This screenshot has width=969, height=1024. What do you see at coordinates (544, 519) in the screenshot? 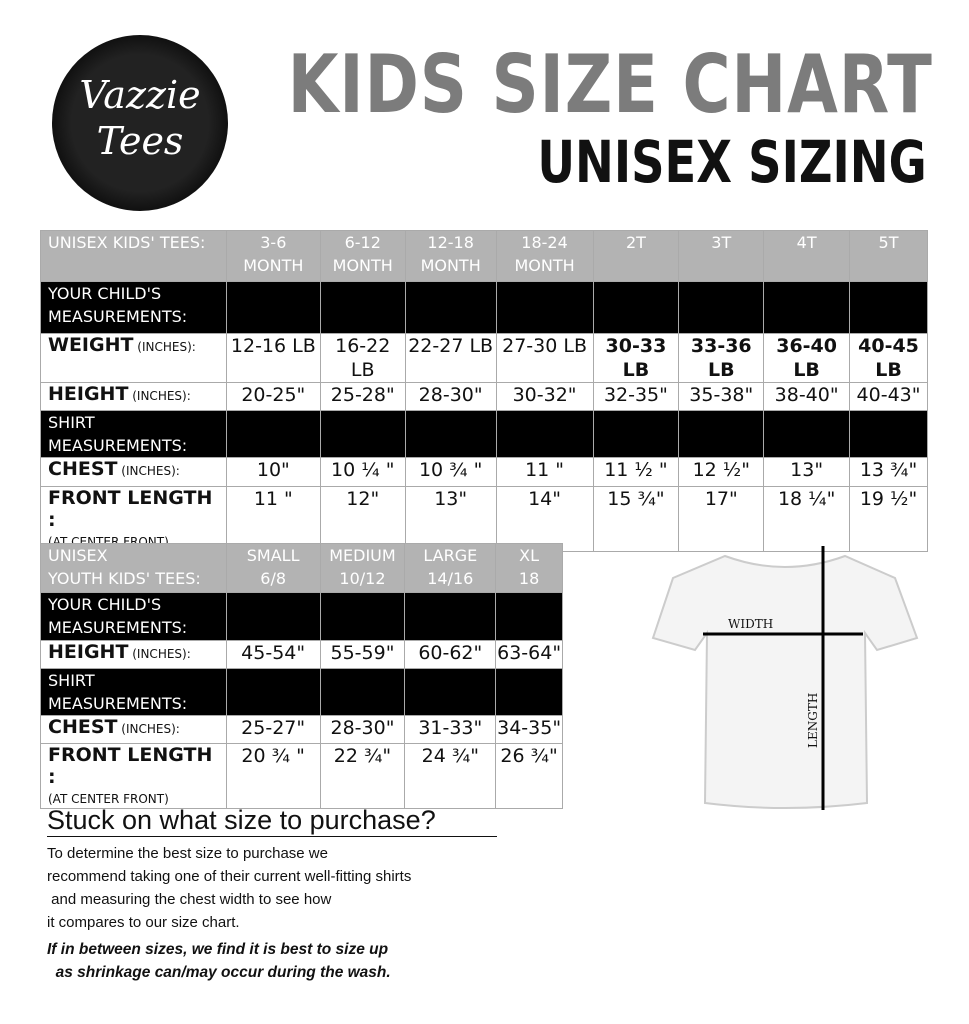
I see `table-cell: 14"` at bounding box center [544, 519].